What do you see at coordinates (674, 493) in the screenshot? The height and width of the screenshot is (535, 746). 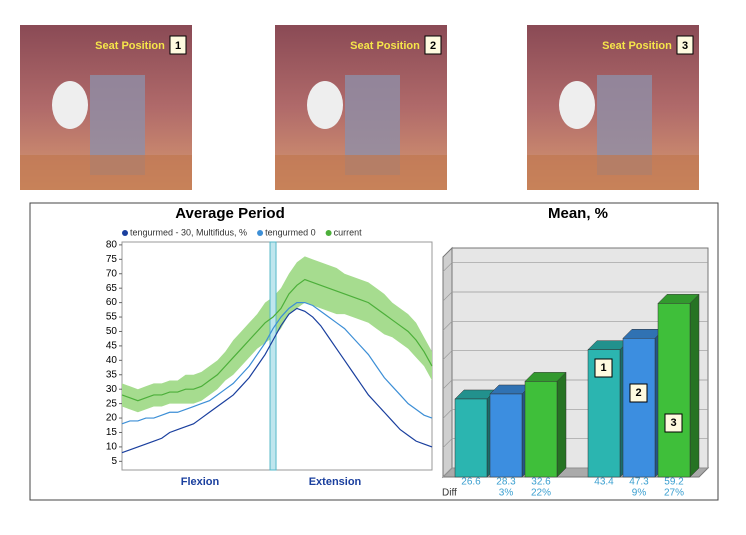 I see `diff-label: 27%` at bounding box center [674, 493].